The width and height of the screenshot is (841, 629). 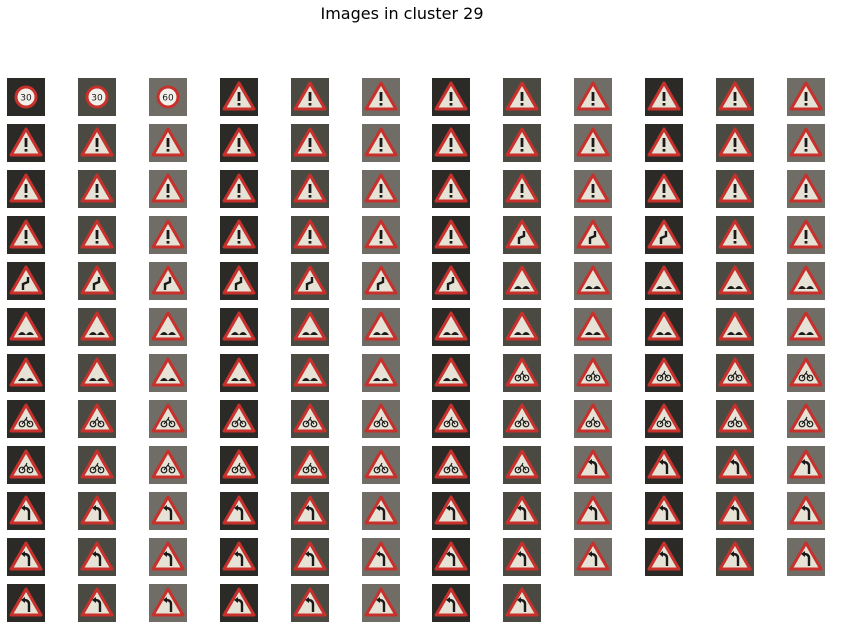 What do you see at coordinates (402, 13) in the screenshot?
I see `figure-title: Images in cluster 29` at bounding box center [402, 13].